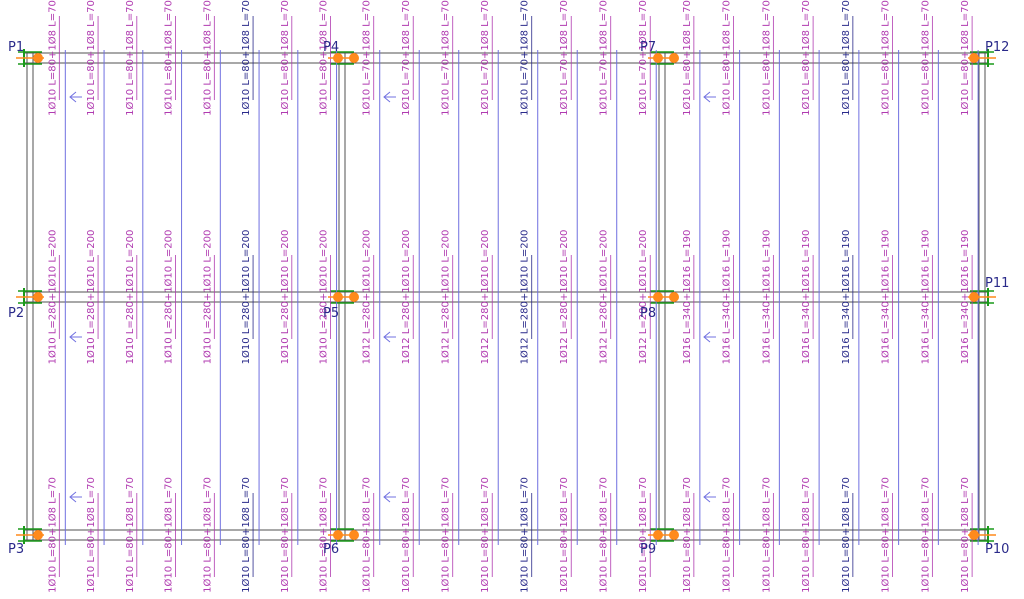  I want to click on pier-label-p11: P11, so click(997, 283).